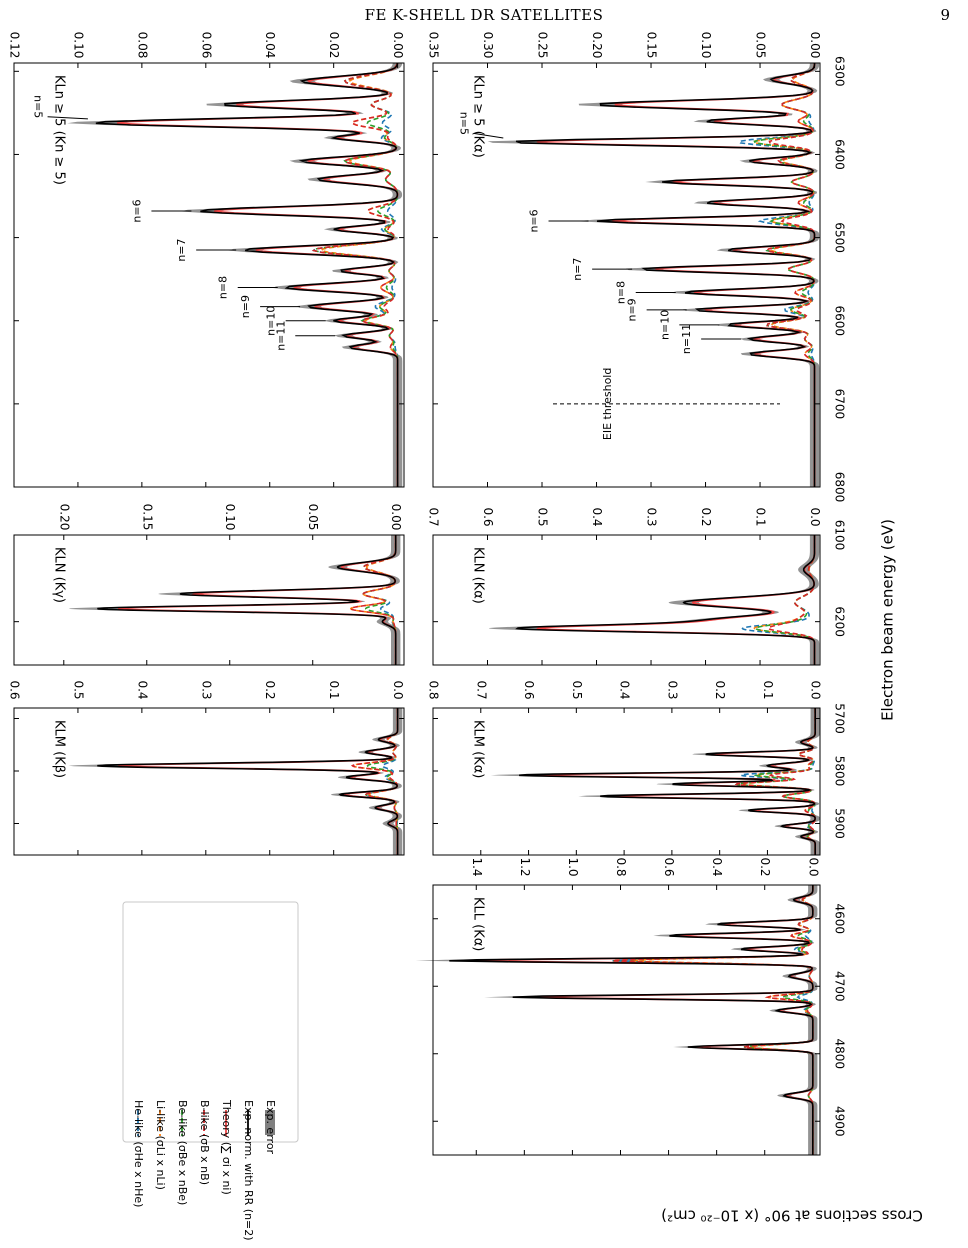 Image resolution: width=968 pixels, height=1248 pixels. Describe the element at coordinates (686, 339) in the screenshot. I see `annotation-label: n=11` at that location.